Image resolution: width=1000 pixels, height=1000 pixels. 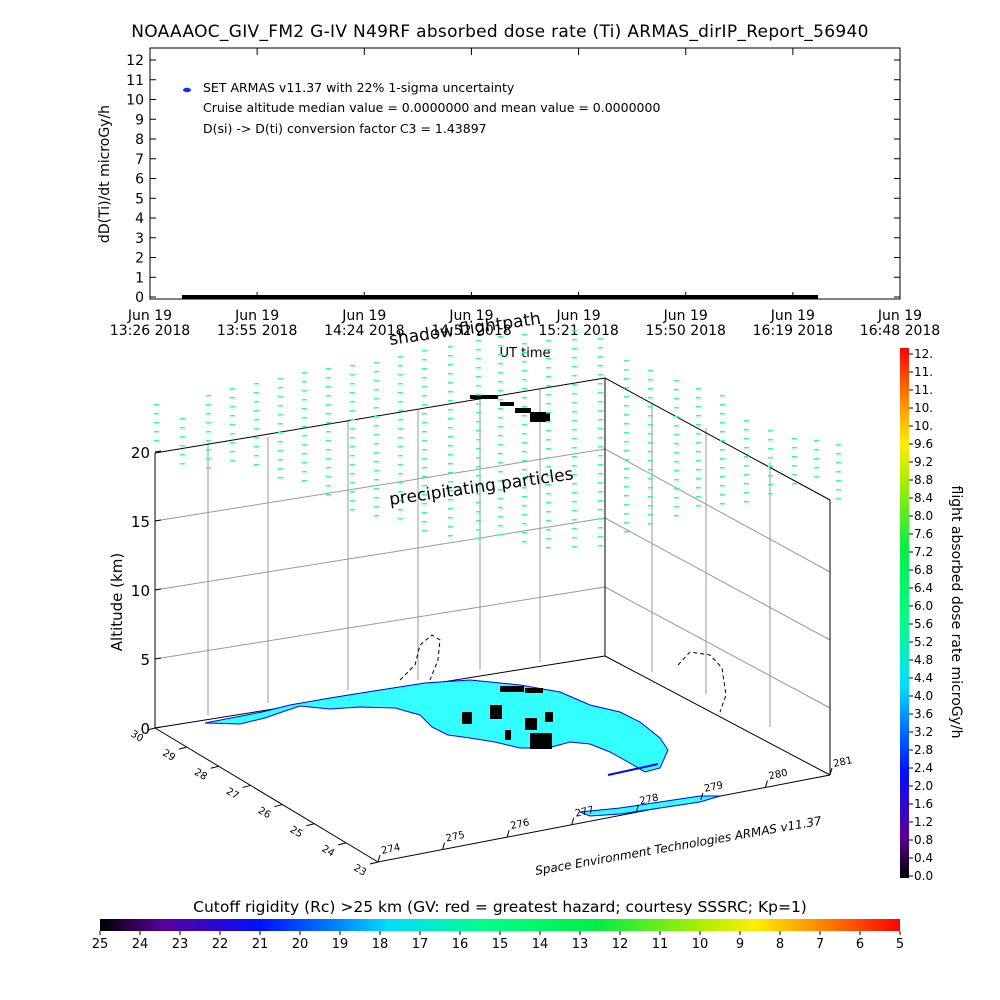 What do you see at coordinates (573, 821) in the screenshot?
I see `lon-tick` at bounding box center [573, 821].